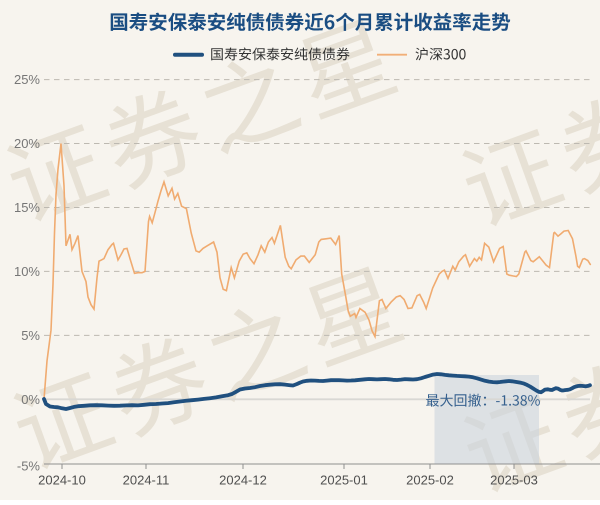  I want to click on svg-text: 2024-10, so click(62, 480).